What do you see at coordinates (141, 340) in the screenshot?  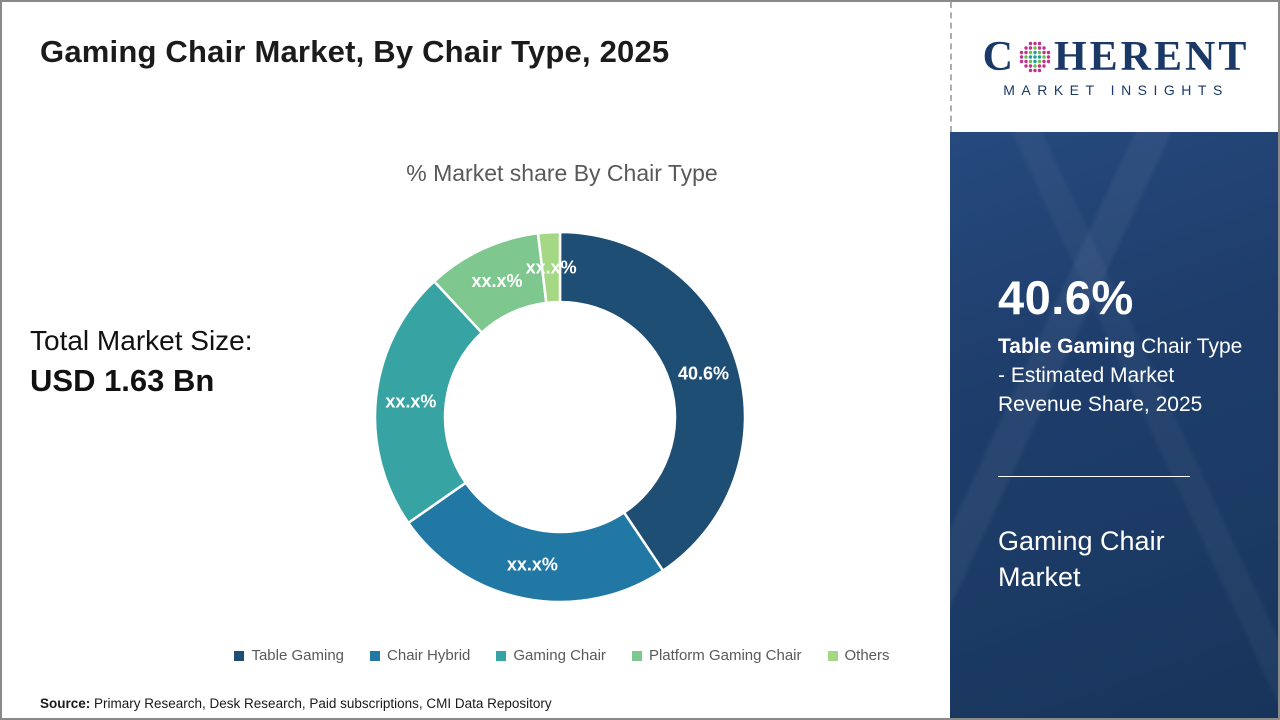 I see `total-market-label: Total Market Size:` at bounding box center [141, 340].